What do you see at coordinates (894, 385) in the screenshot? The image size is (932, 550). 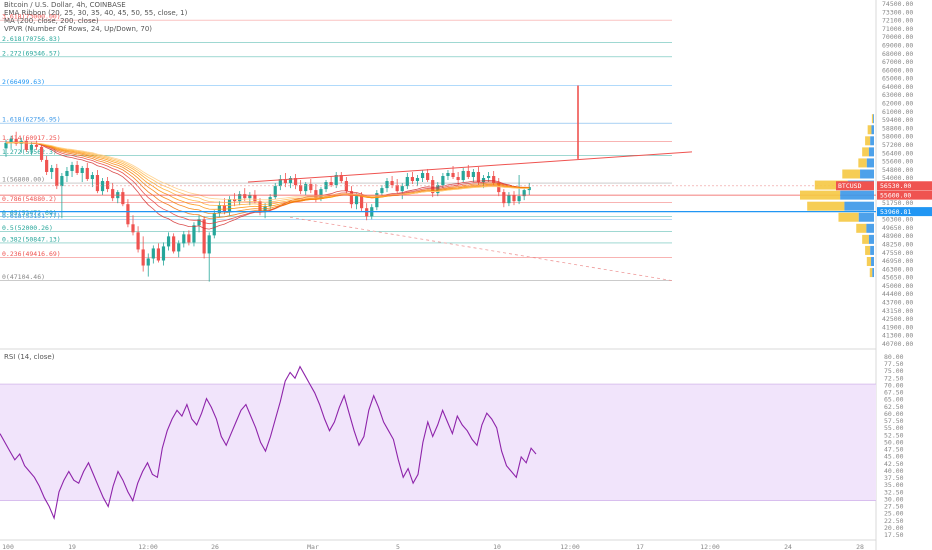 I see `rsi-axis-tick: 70.00` at bounding box center [894, 385].